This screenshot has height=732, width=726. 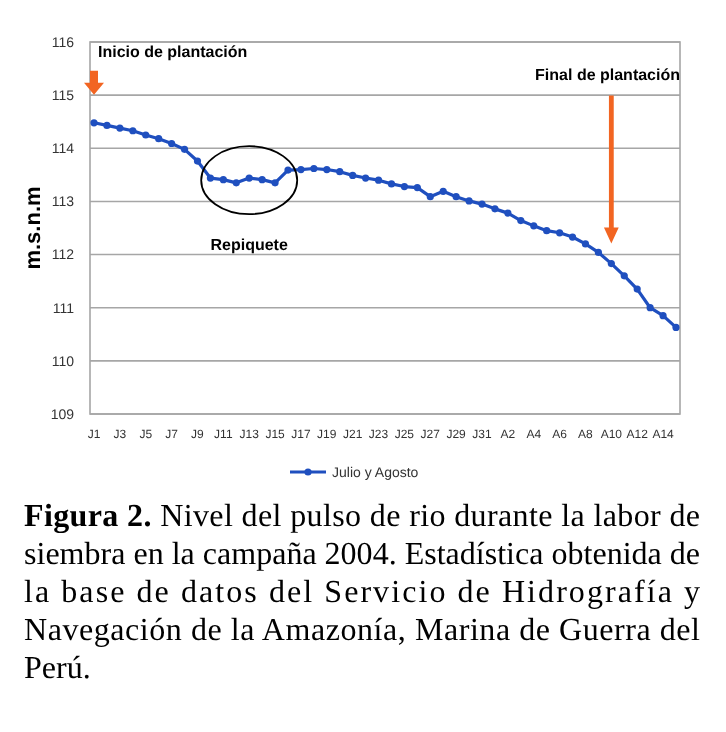 I want to click on annotation: Final de plantación, so click(x=608, y=74).